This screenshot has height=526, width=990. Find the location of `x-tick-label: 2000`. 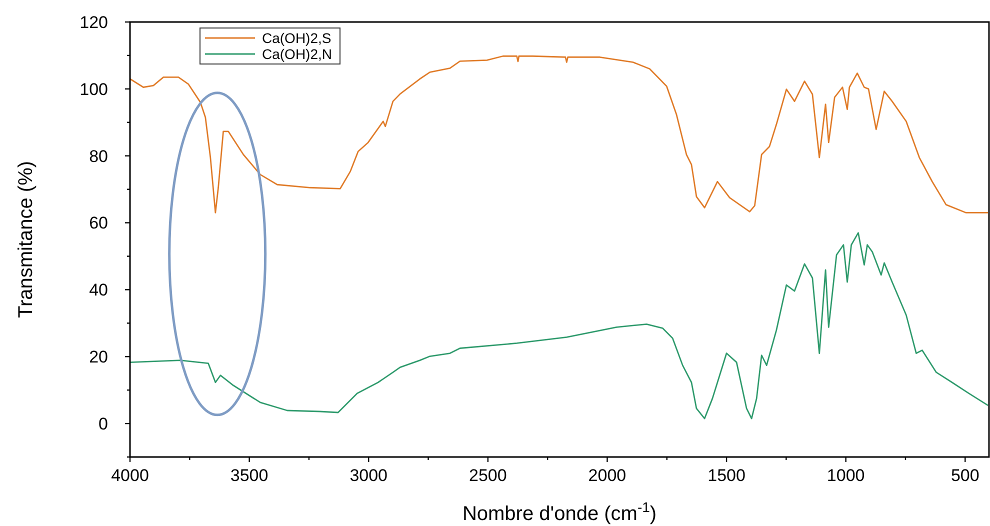

x-tick-label: 2000 is located at coordinates (607, 475).